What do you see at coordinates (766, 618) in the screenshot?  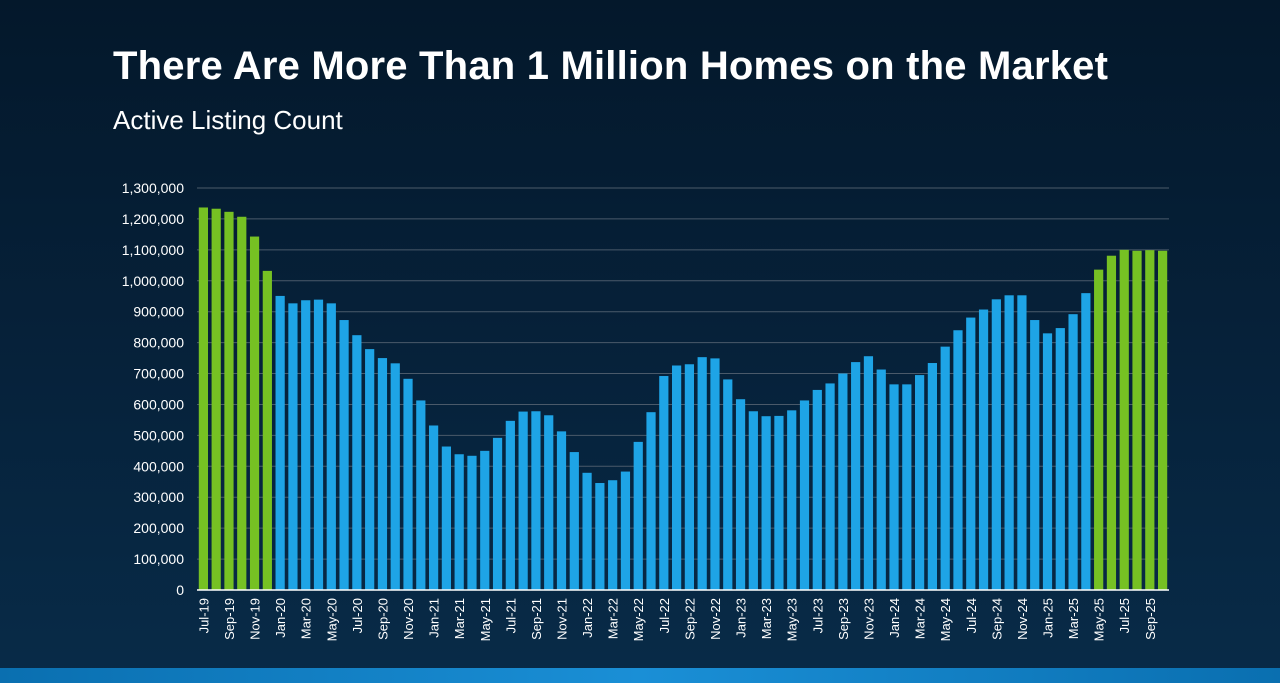 I see `x-tick-label: Mar-23` at bounding box center [766, 618].